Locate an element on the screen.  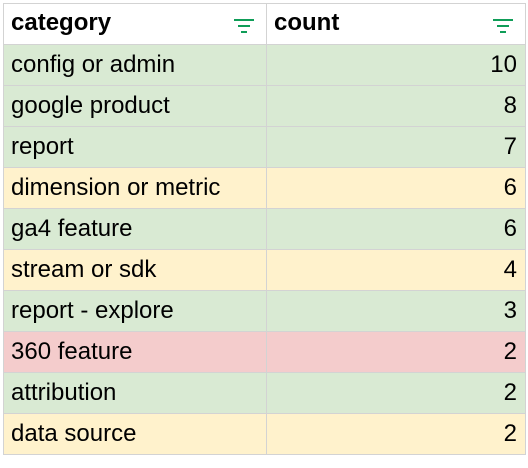
header-row: category count is located at coordinates (264, 24).